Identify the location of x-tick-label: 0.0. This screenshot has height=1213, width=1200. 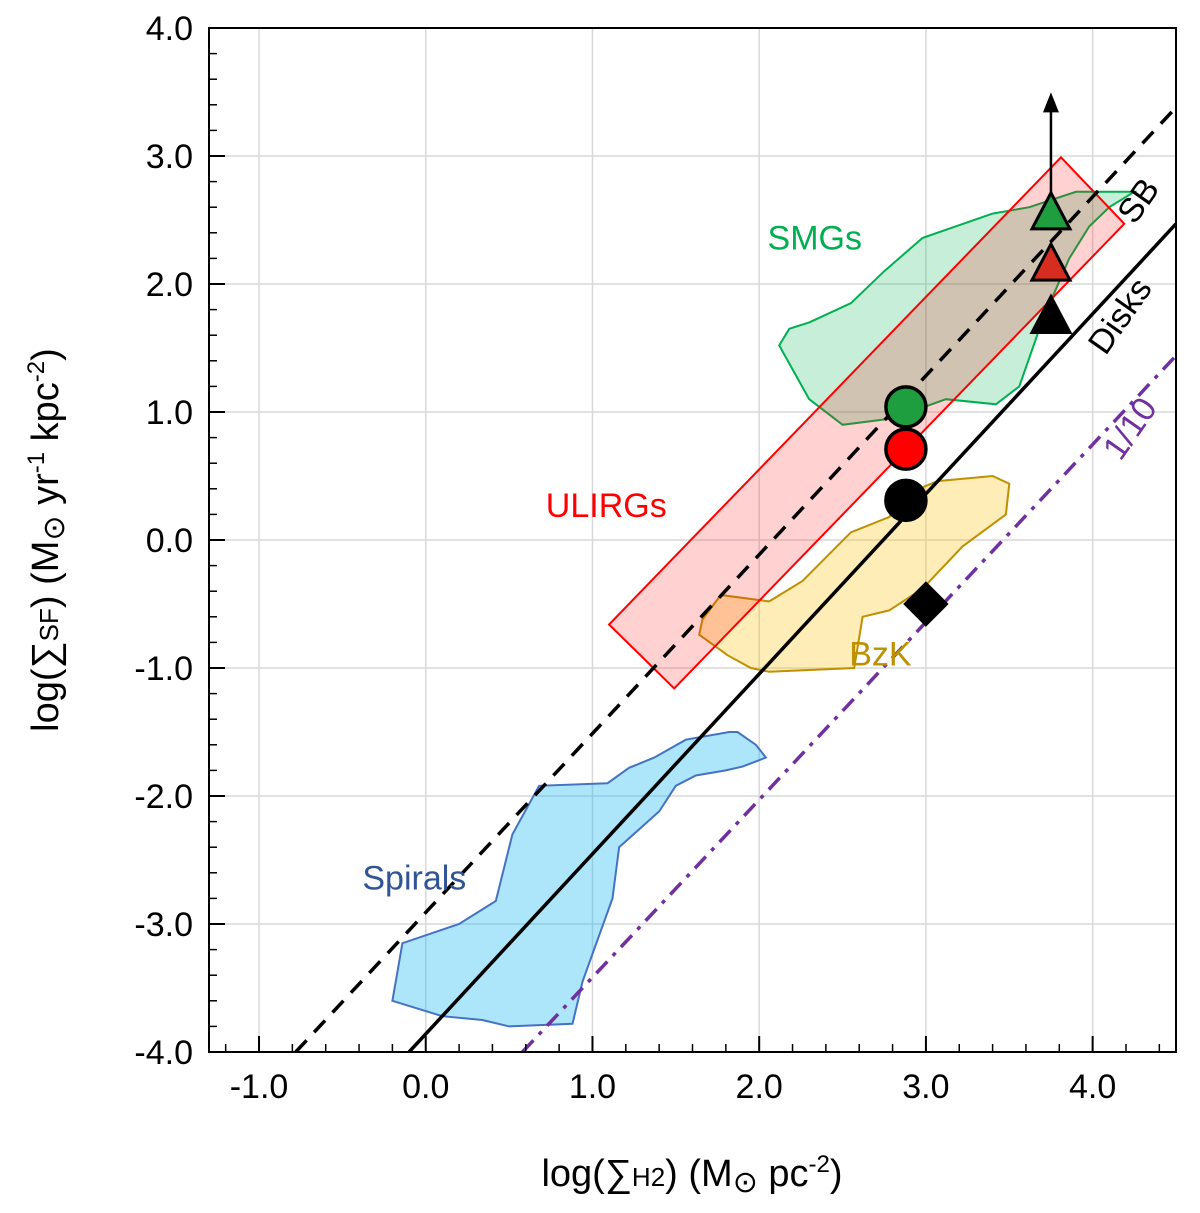
(425, 1087).